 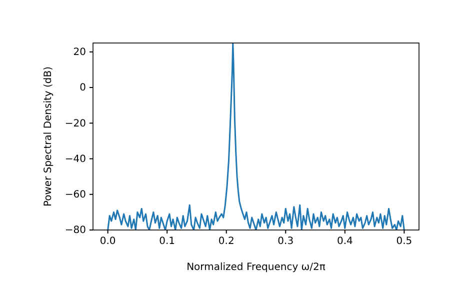 What do you see at coordinates (256, 267) in the screenshot?
I see `x-axis-title: Normalized Frequency ω/2π` at bounding box center [256, 267].